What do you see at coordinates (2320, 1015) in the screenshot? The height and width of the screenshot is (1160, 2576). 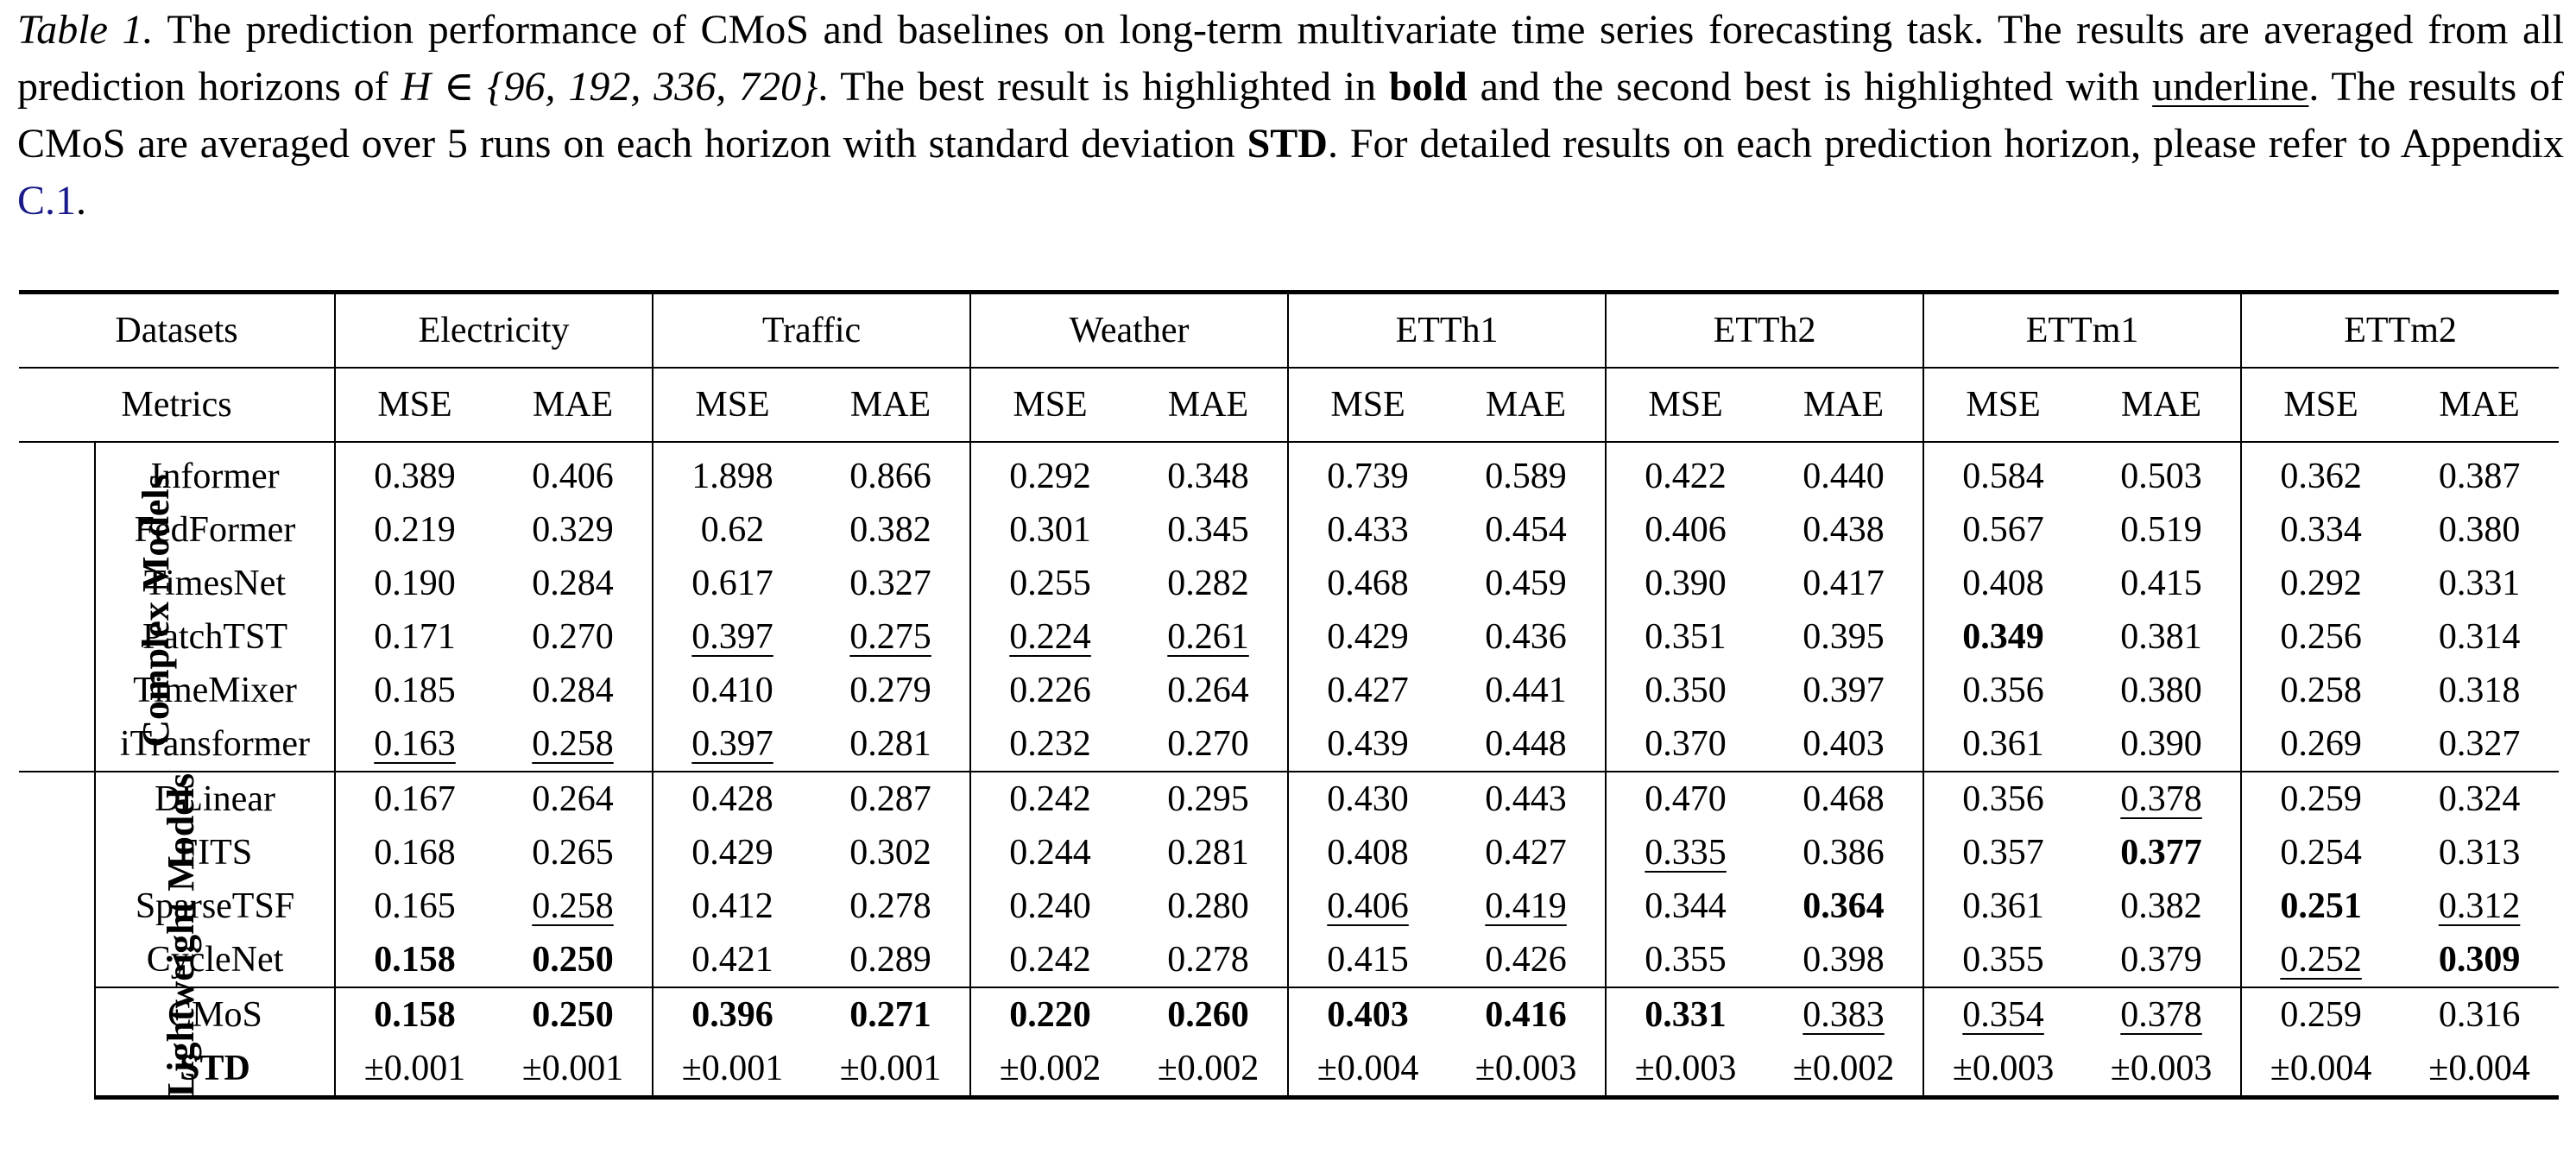 I see `metric-value: 0.259` at bounding box center [2320, 1015].